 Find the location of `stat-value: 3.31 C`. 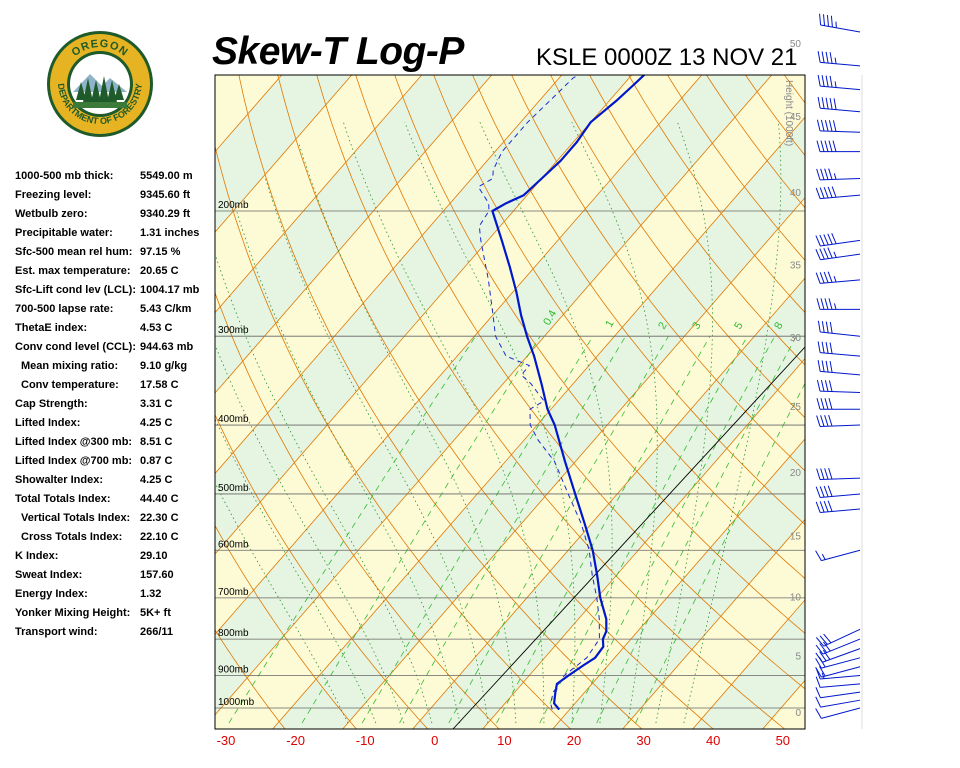

stat-value: 3.31 C is located at coordinates (156, 404).